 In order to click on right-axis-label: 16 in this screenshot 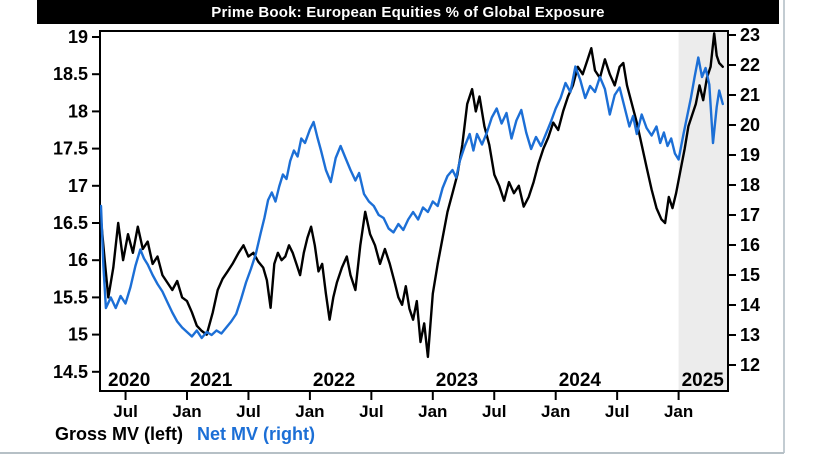, I will do `click(750, 245)`.